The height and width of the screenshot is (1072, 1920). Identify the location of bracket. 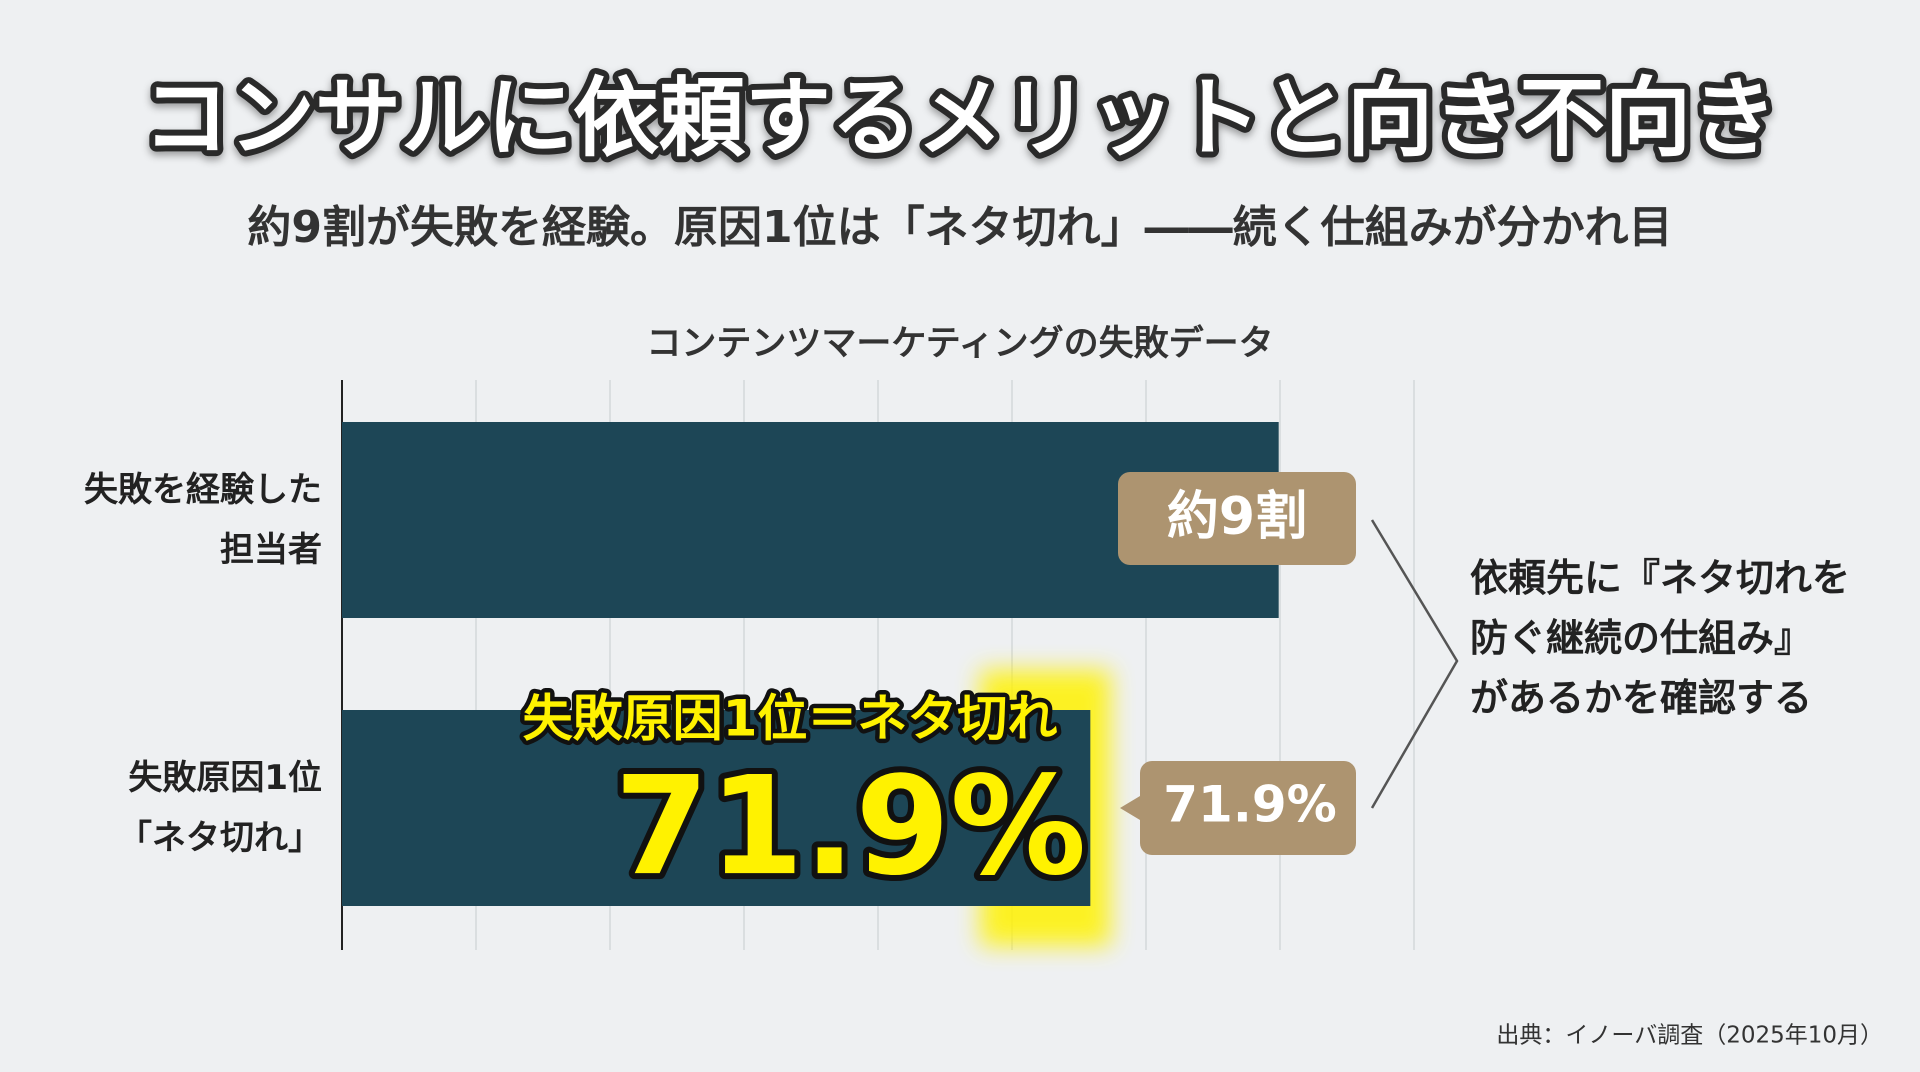
(1414, 664).